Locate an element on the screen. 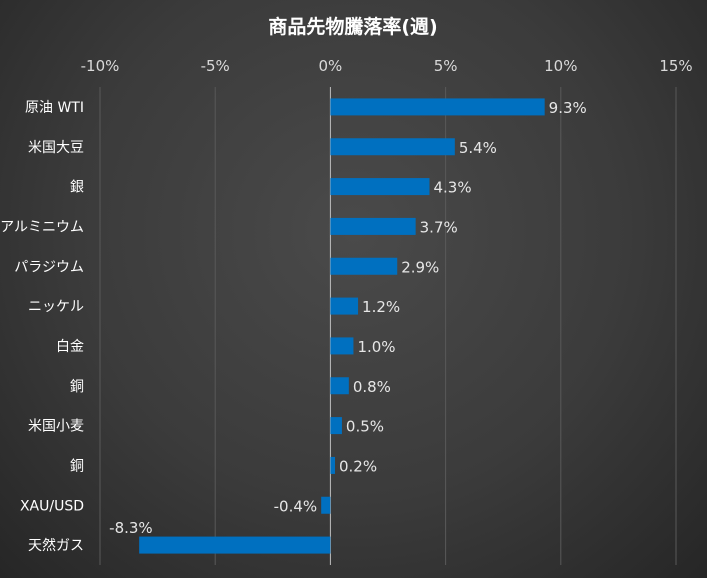  category-label: XAU/USD is located at coordinates (52, 506).